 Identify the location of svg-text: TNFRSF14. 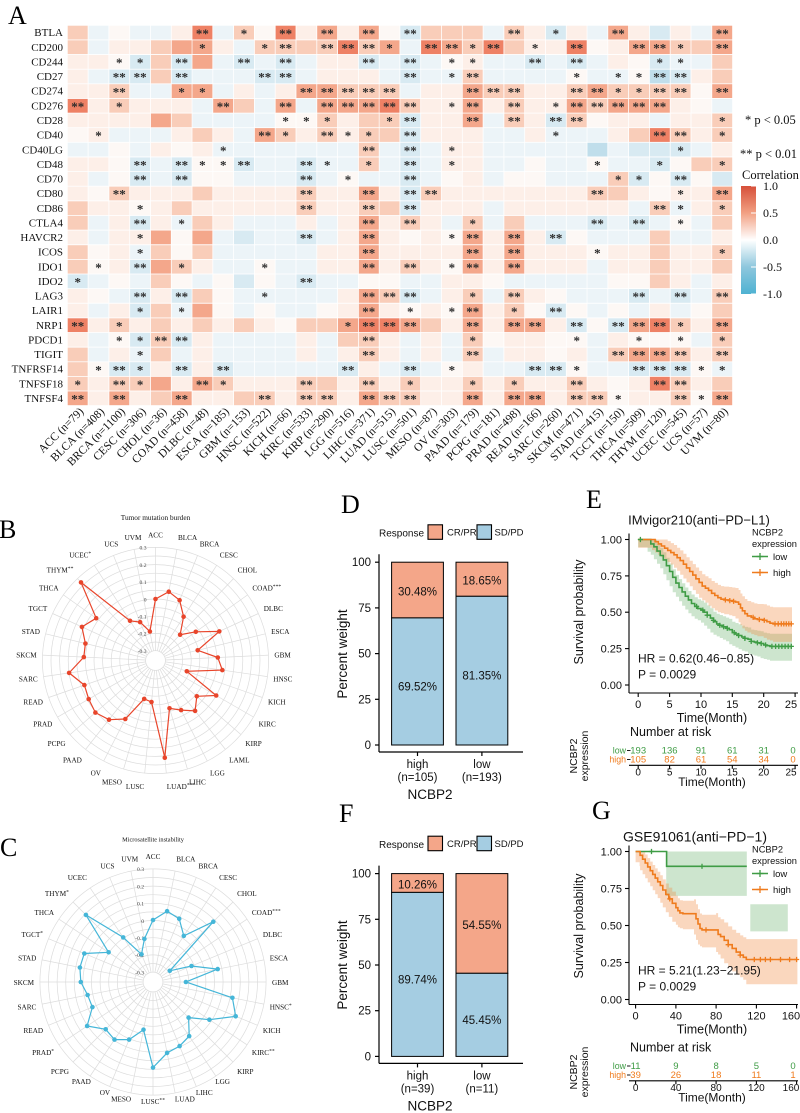
(38, 370).